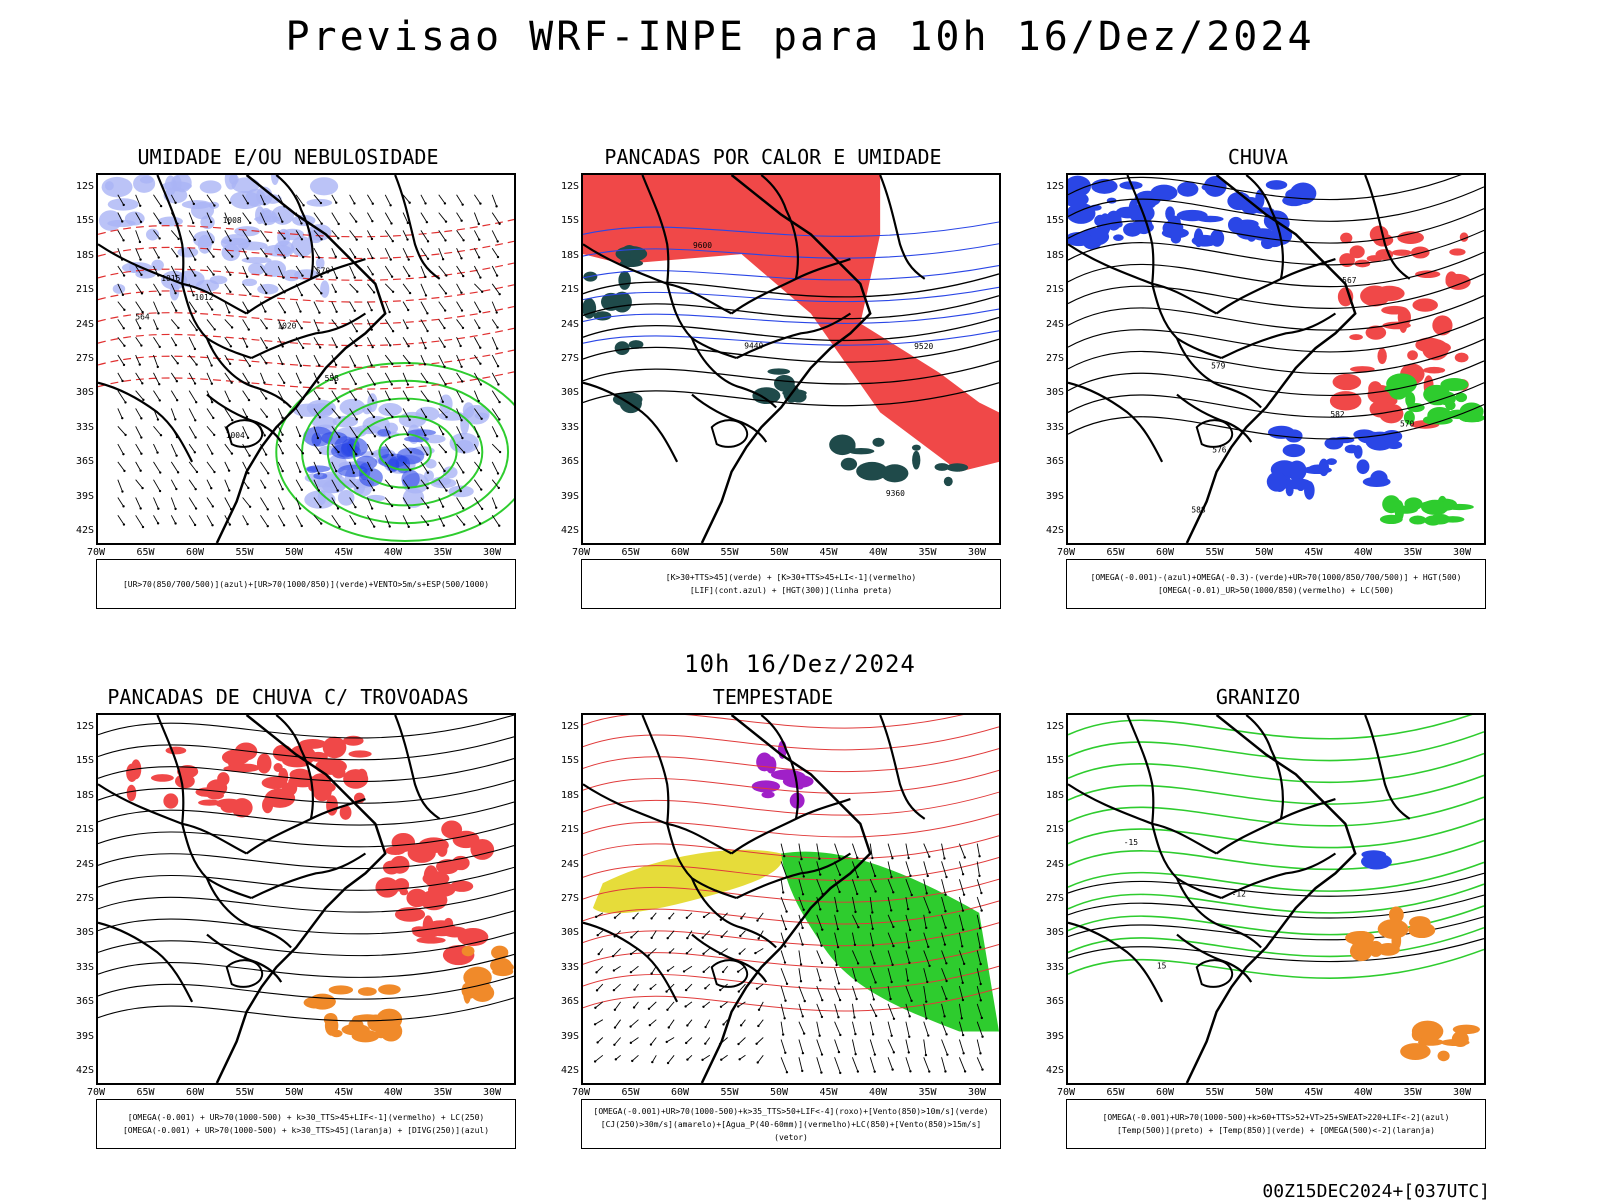 The height and width of the screenshot is (1202, 1600). I want to click on lon-tick-label: 40W, so click(1363, 1092).